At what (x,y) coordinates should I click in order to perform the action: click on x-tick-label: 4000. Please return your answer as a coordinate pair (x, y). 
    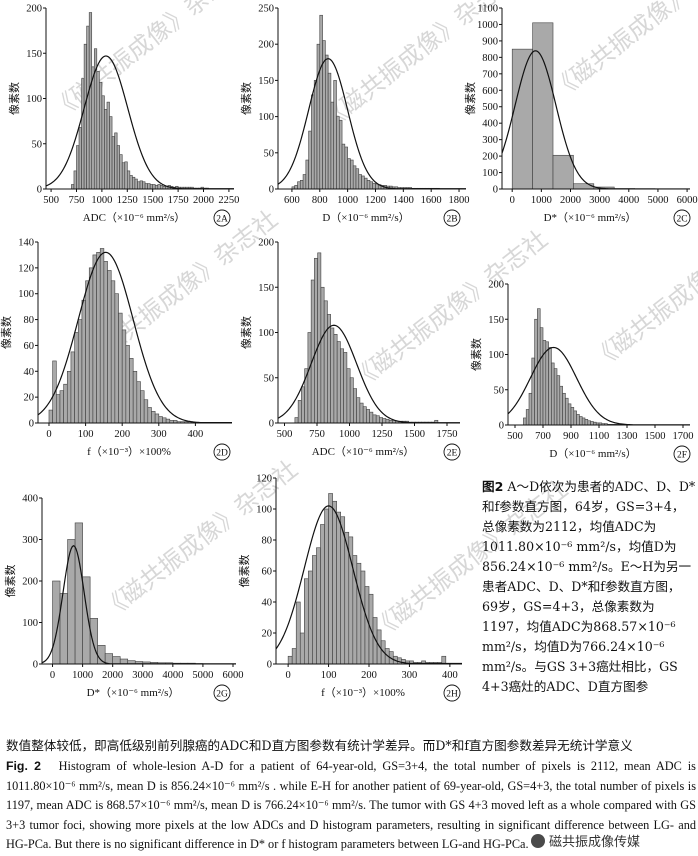
    Looking at the image, I should click on (628, 200).